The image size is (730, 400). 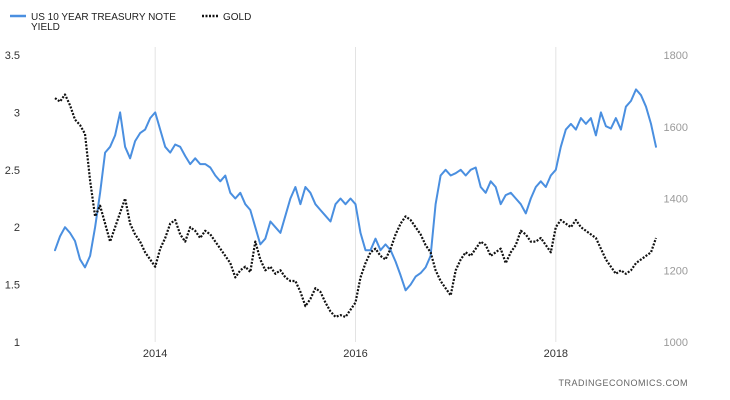 I want to click on y-left-tick-label: 2, so click(x=17, y=228).